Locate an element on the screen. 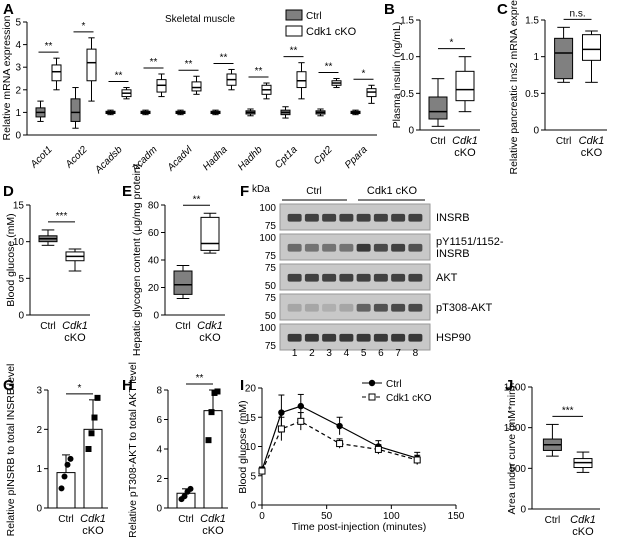 The image size is (617, 537). data-point-ctrl is located at coordinates (339, 426).